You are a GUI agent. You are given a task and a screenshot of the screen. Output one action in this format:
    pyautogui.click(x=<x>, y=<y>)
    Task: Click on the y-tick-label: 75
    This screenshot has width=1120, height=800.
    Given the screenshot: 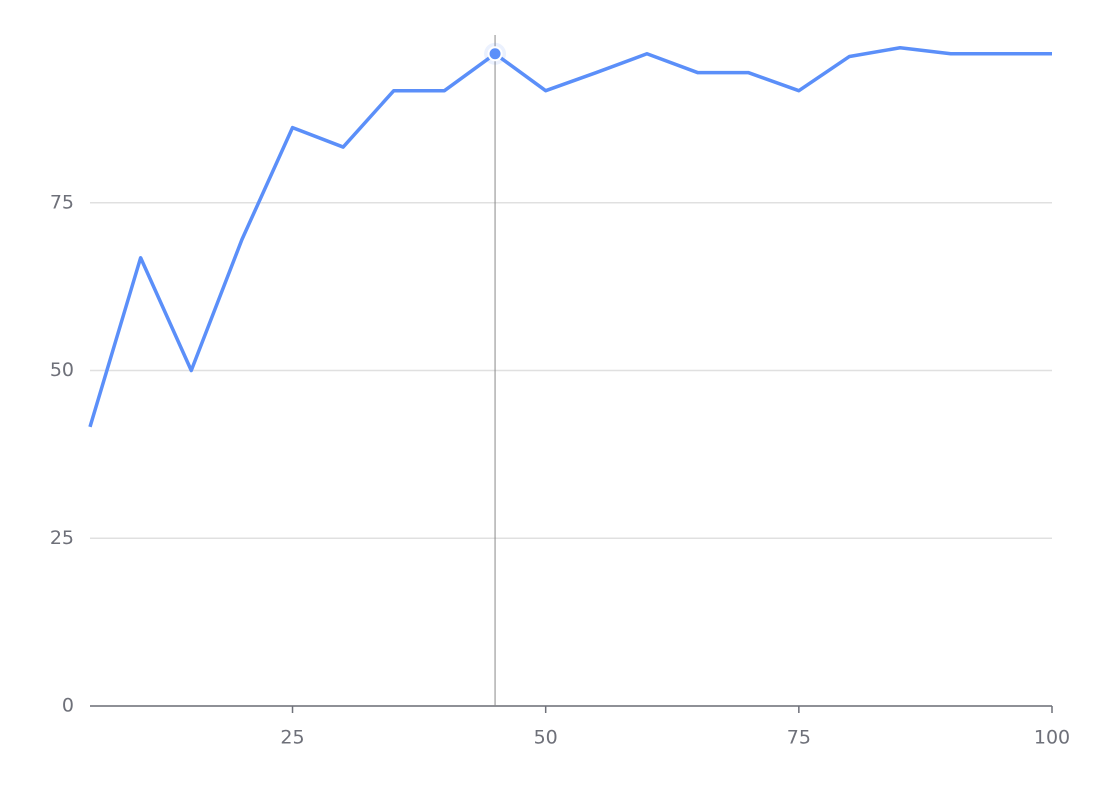 What is the action you would take?
    pyautogui.click(x=62, y=202)
    